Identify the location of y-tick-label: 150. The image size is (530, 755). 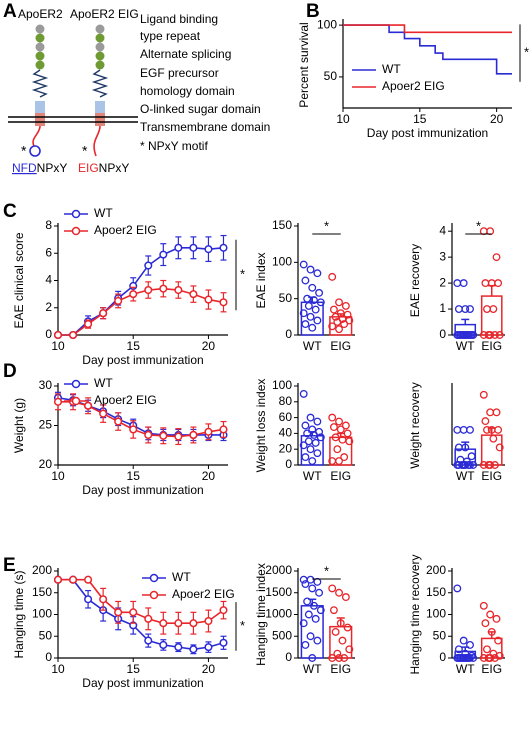
(42, 592).